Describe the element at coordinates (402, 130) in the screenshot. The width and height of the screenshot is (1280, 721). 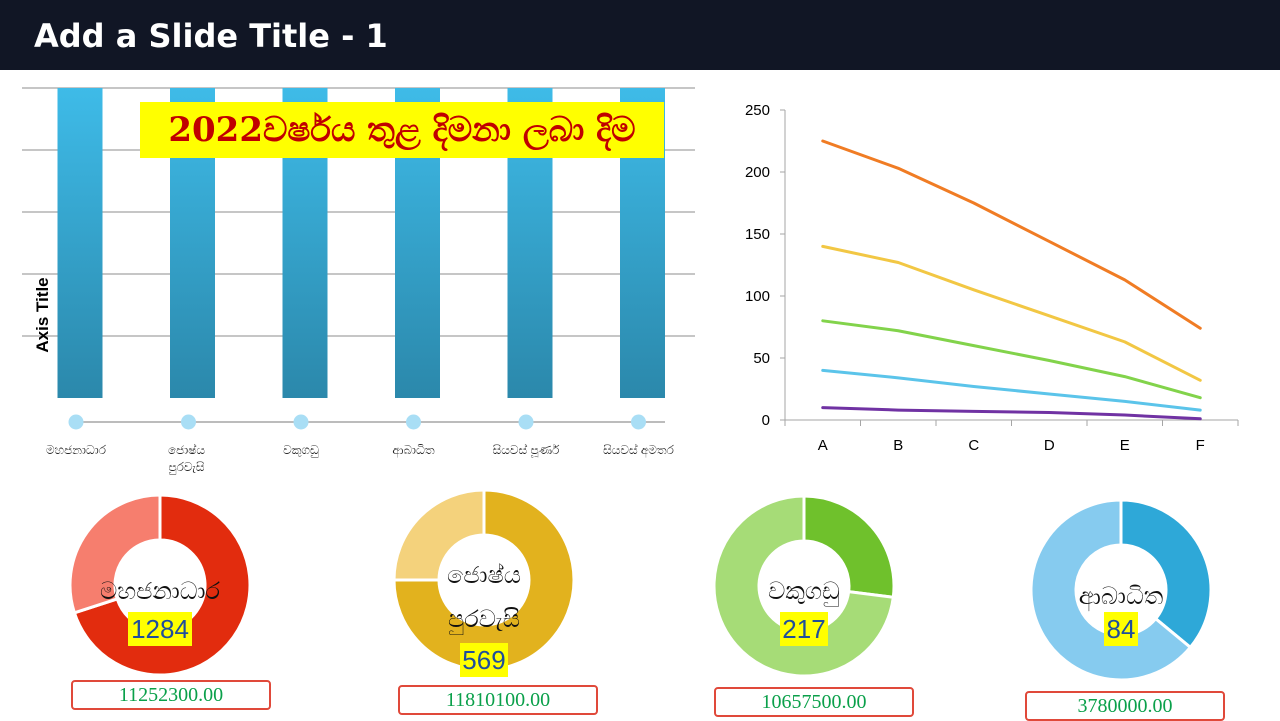
I see `bar-chart-title: 2022වර්ෂය තුළ දිමනා ලබා දිම` at that location.